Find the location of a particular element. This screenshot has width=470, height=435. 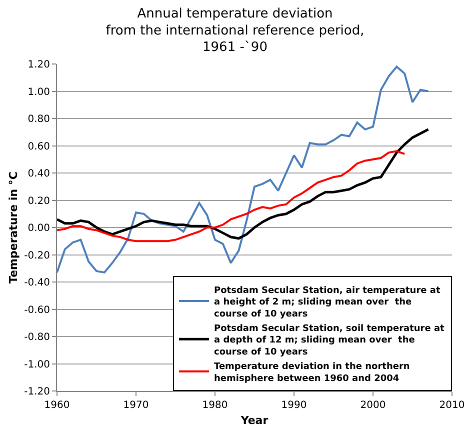

y-tick-label: 1.00 is located at coordinates (39, 92).